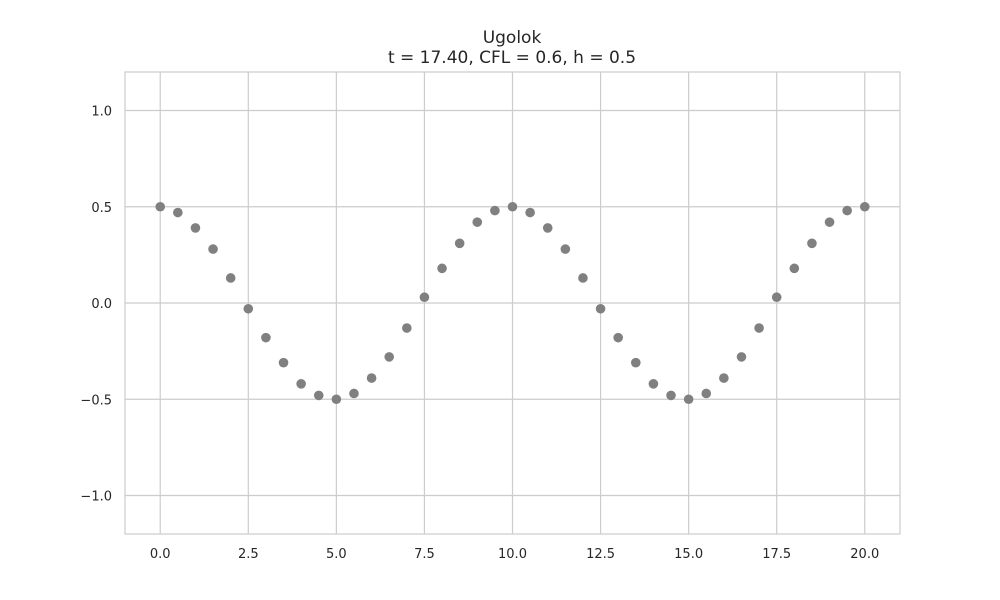  I want to click on y-tick-label: 0.5, so click(101, 208).